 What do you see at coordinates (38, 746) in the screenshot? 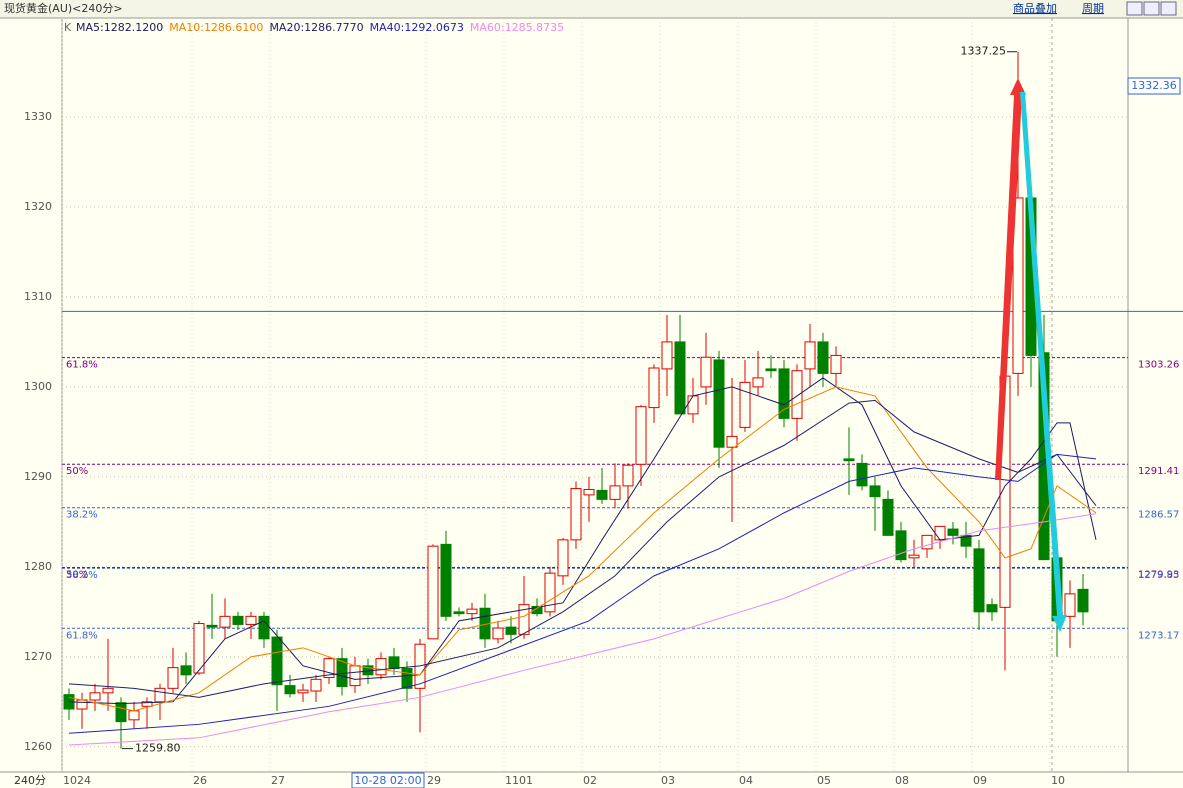
I see `y-tick-label: 1260` at bounding box center [38, 746].